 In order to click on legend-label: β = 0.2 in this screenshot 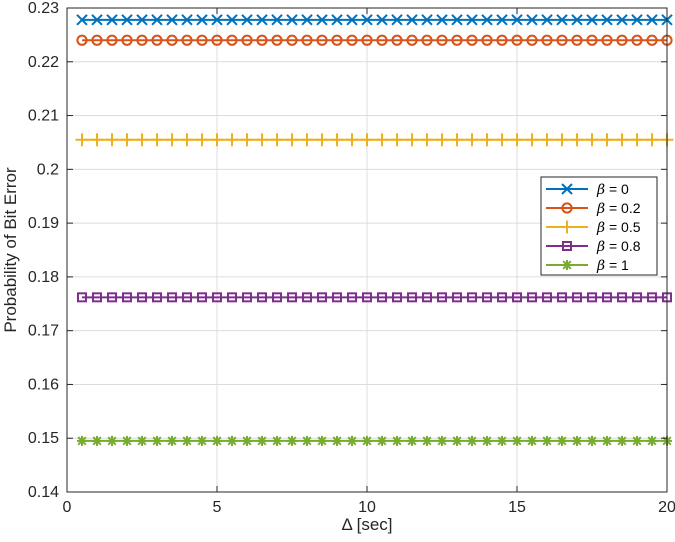, I will do `click(618, 208)`.